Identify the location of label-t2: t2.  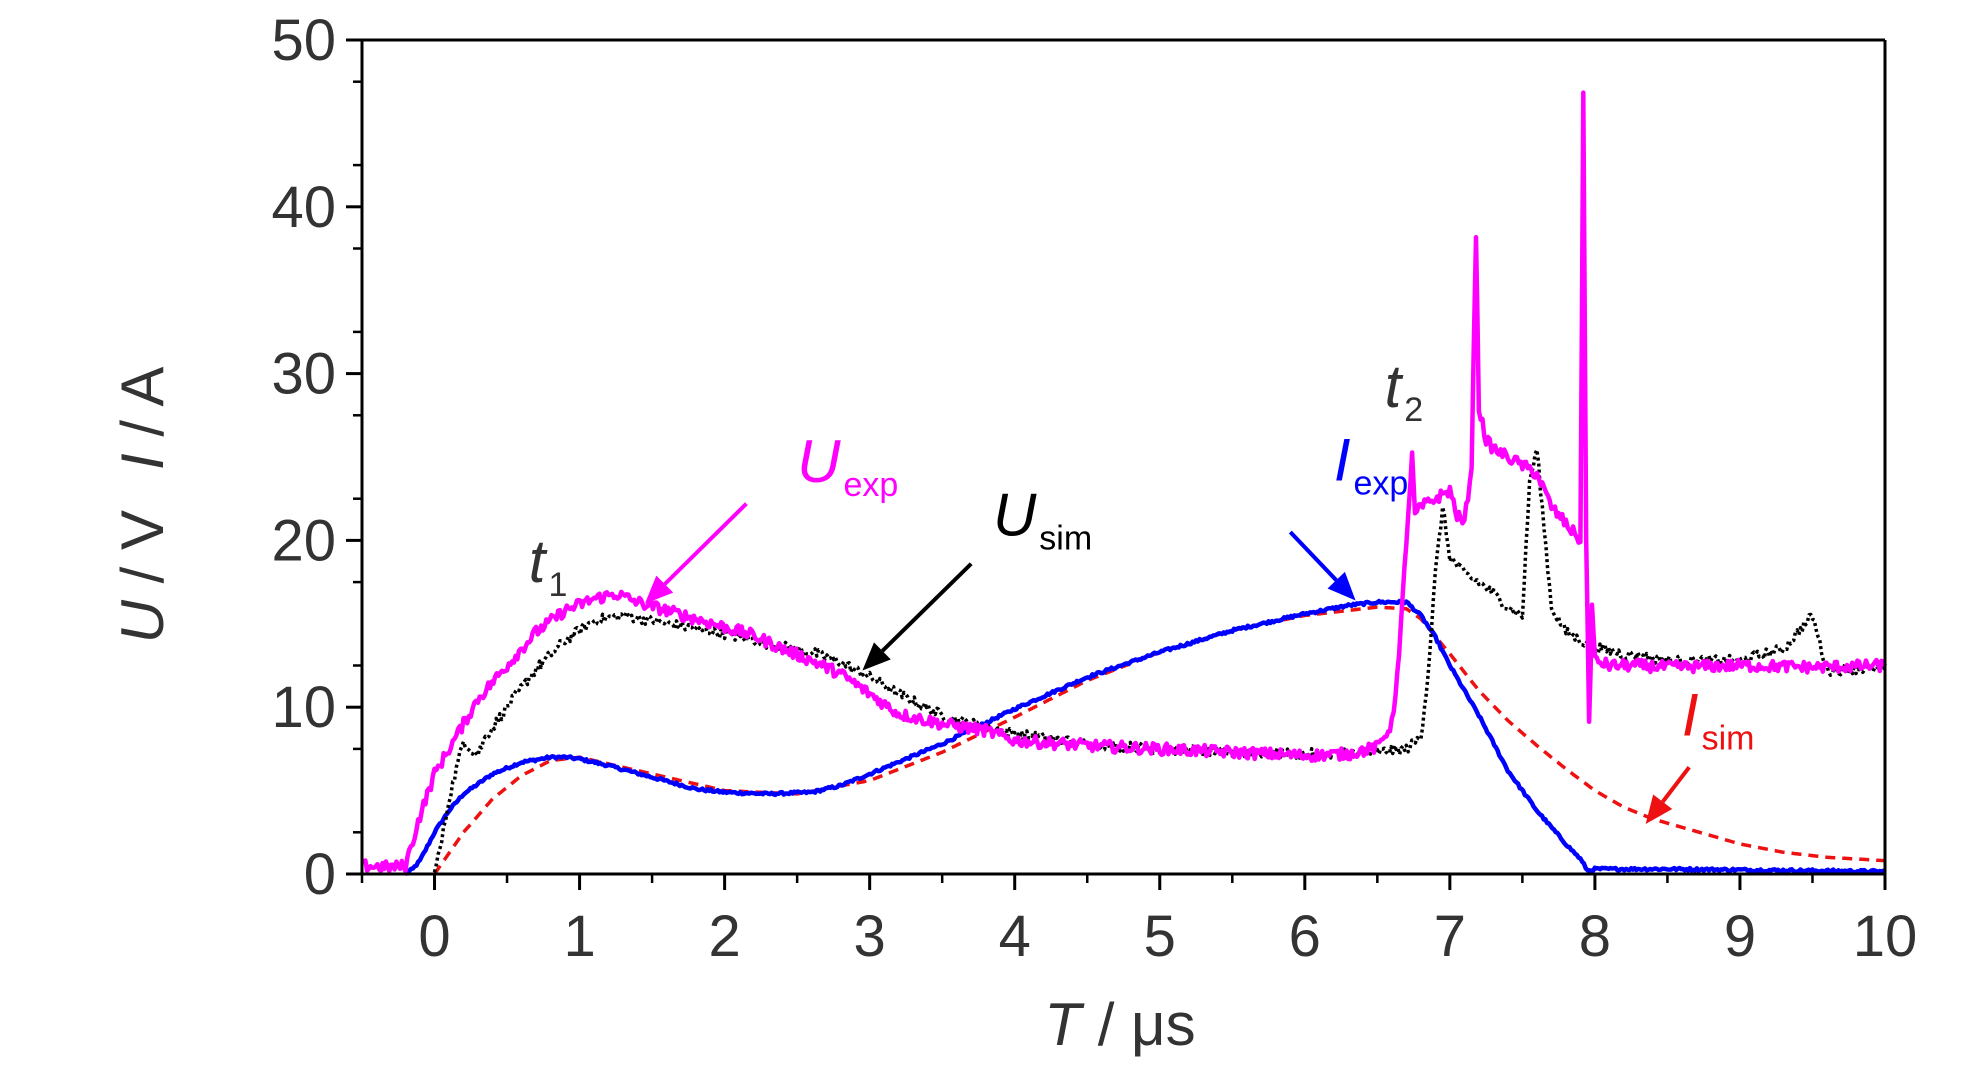
(1404, 391).